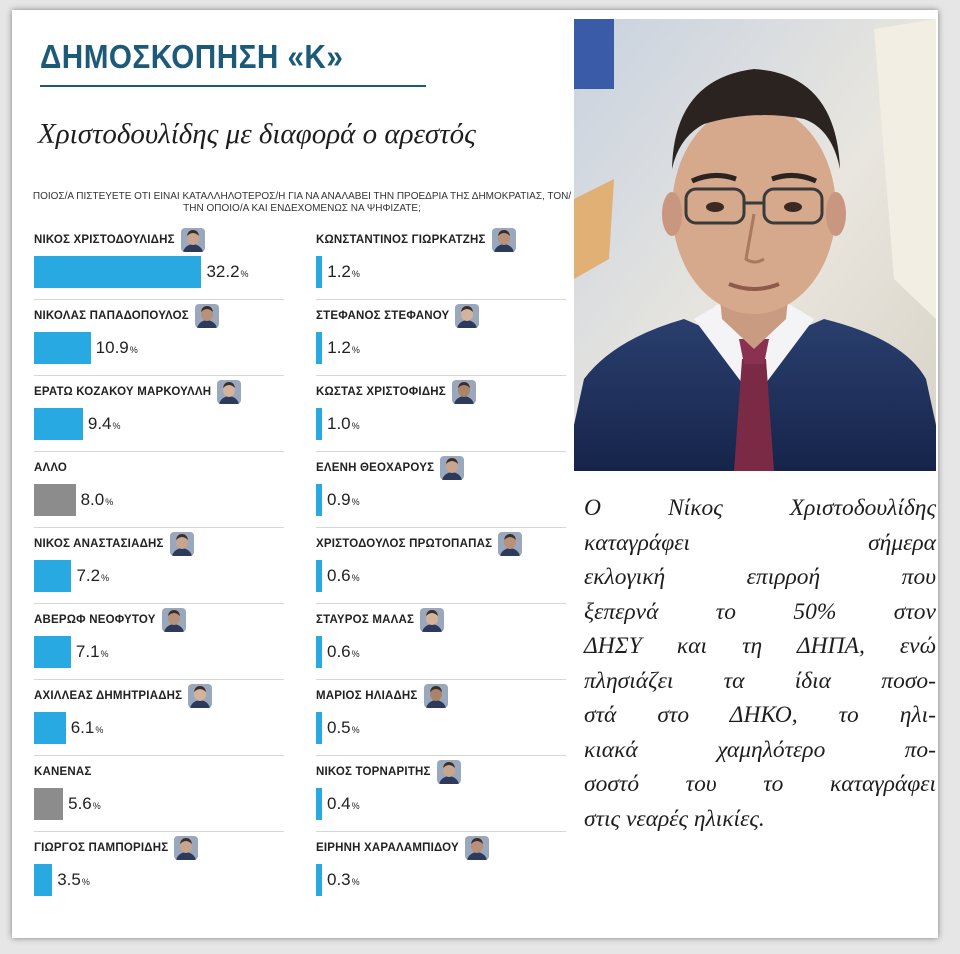 This screenshot has width=960, height=954. Describe the element at coordinates (441, 490) in the screenshot. I see `chart-entry: ΕΛΕΝΗ ΘΕΟΧΑΡΟΥΣ 0.9%` at that location.